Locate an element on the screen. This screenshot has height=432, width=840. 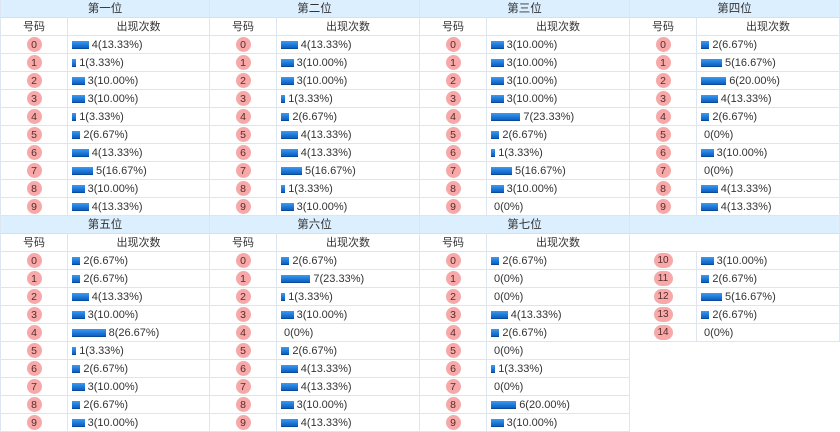
number-cell: 6 is located at coordinates (243, 368).